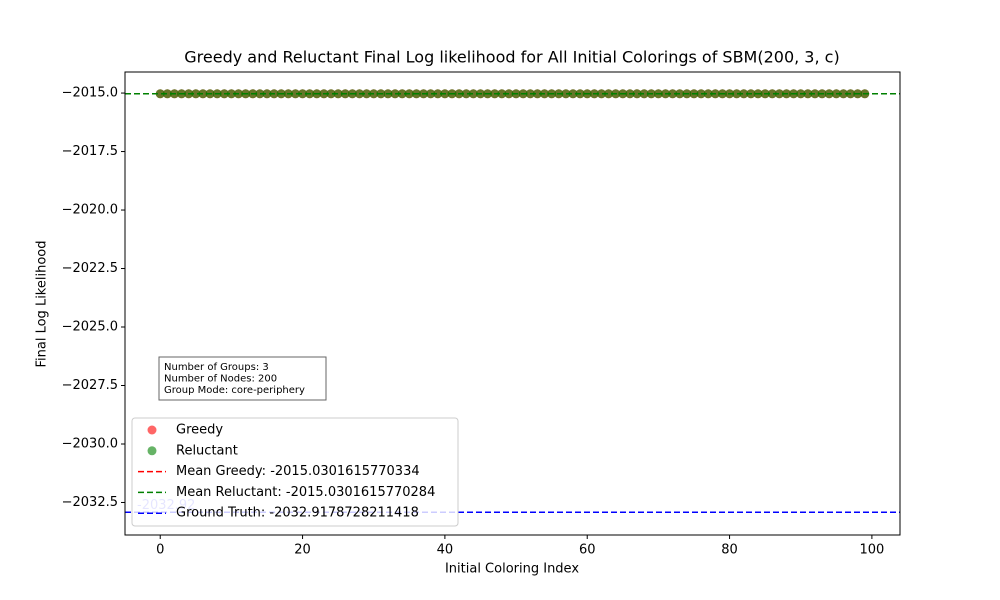 The width and height of the screenshot is (1000, 600). Describe the element at coordinates (90, 151) in the screenshot. I see `y-tick-label: −2017.5` at that location.